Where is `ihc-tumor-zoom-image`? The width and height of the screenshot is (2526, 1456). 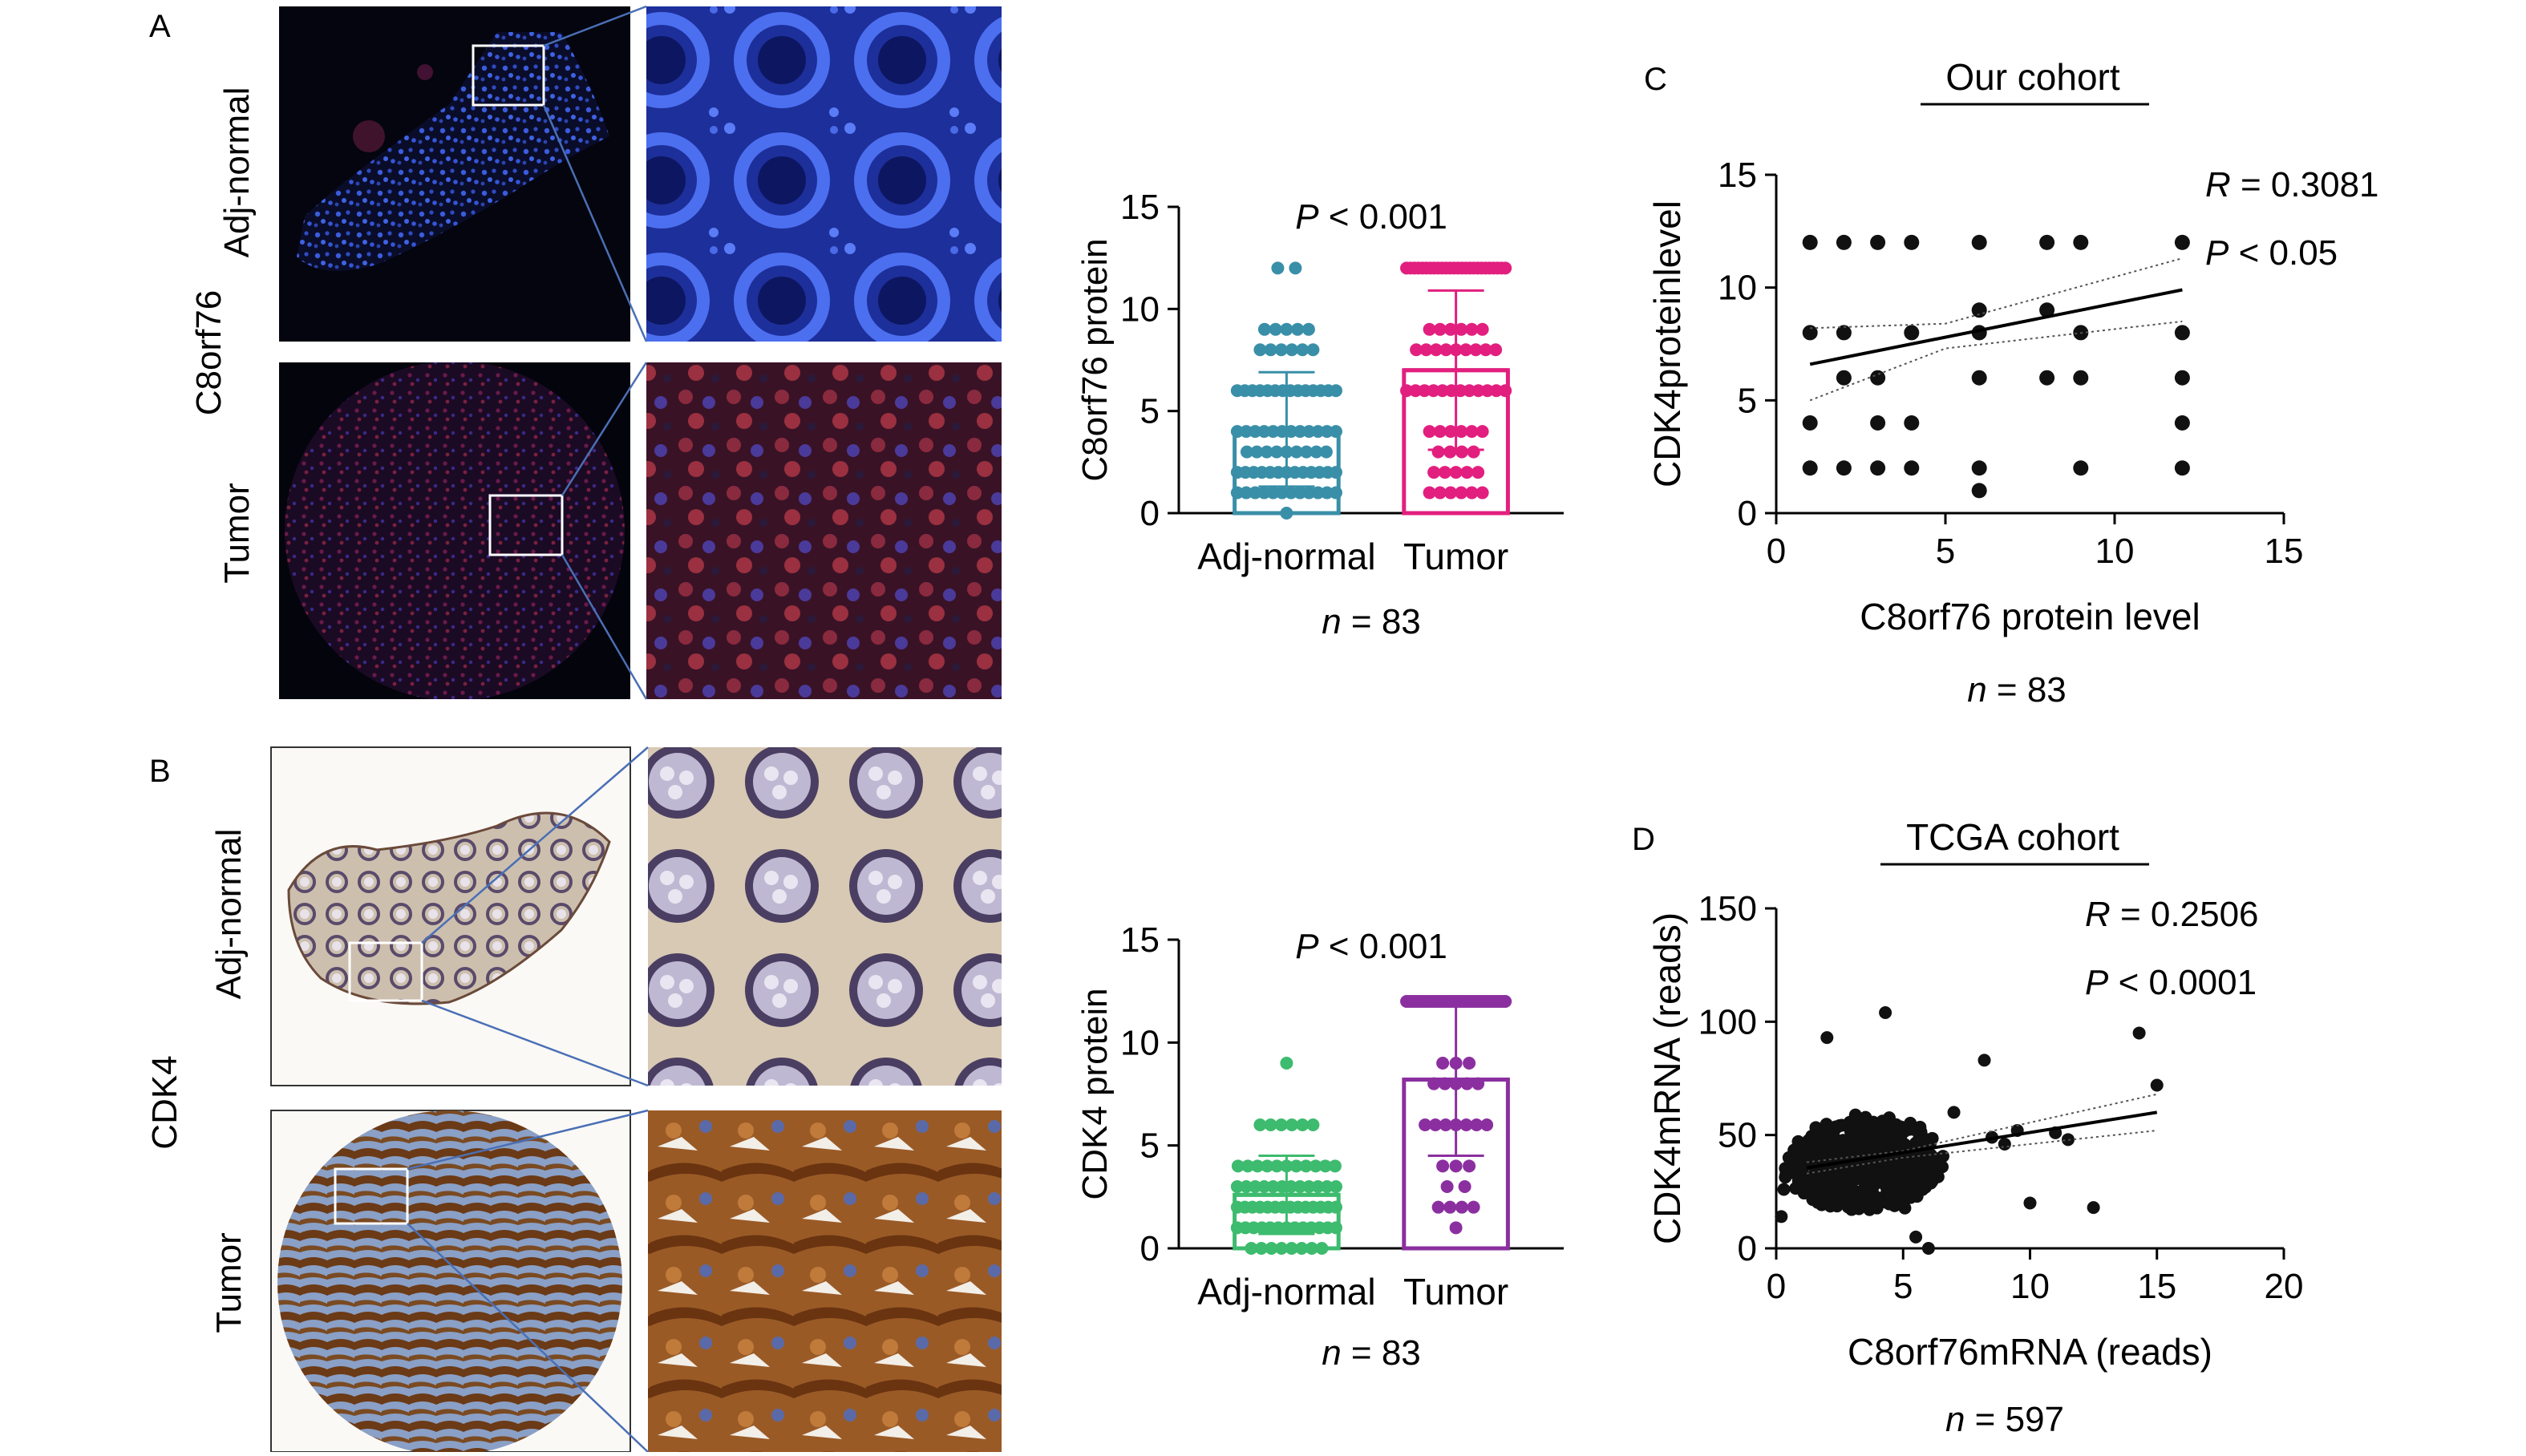 ihc-tumor-zoom-image is located at coordinates (825, 1281).